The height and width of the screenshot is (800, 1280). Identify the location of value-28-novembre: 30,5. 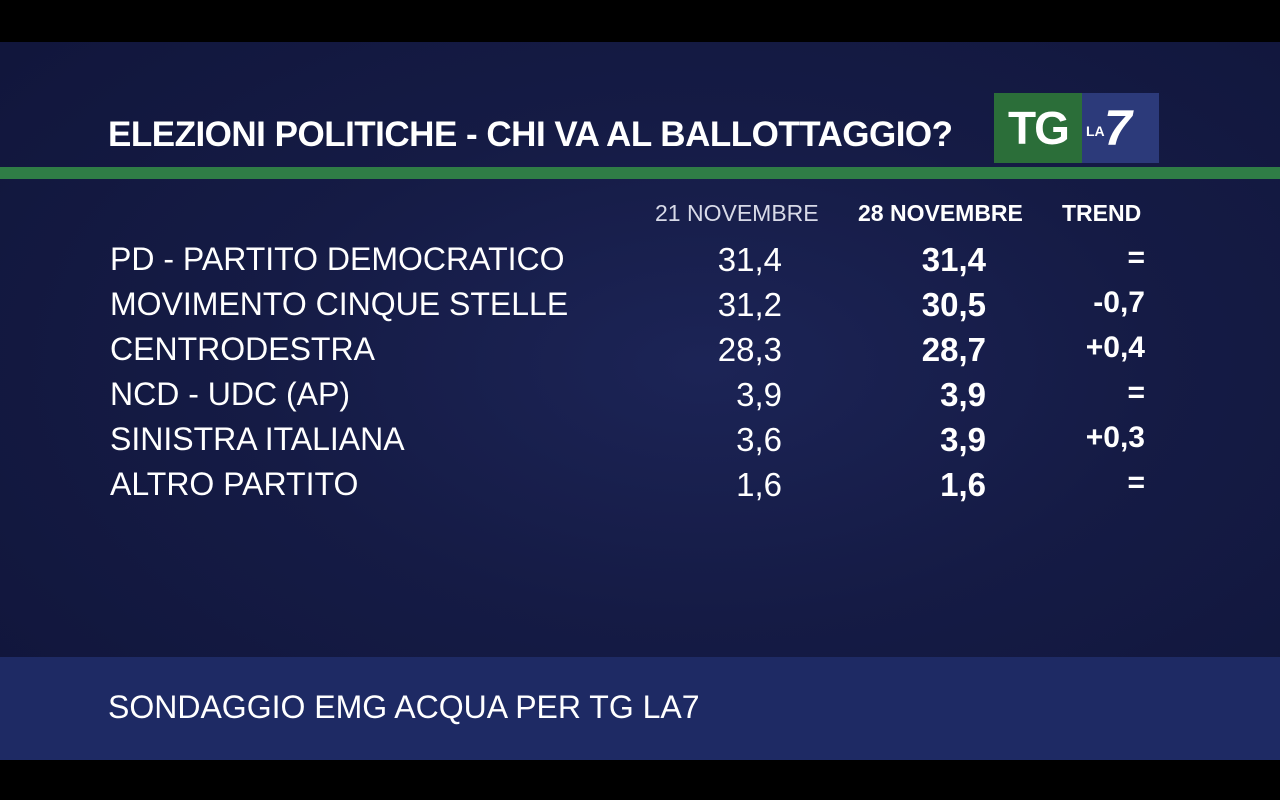
(953, 304).